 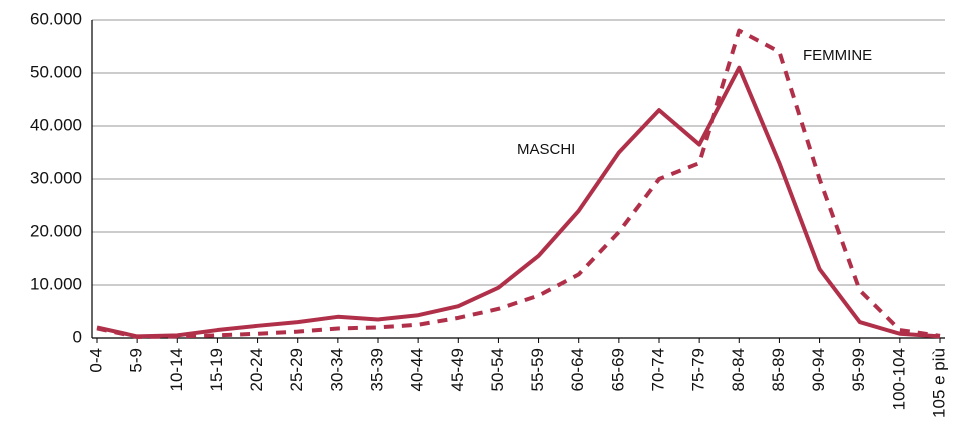 I want to click on x-tick-label: 20-24, so click(x=256, y=369).